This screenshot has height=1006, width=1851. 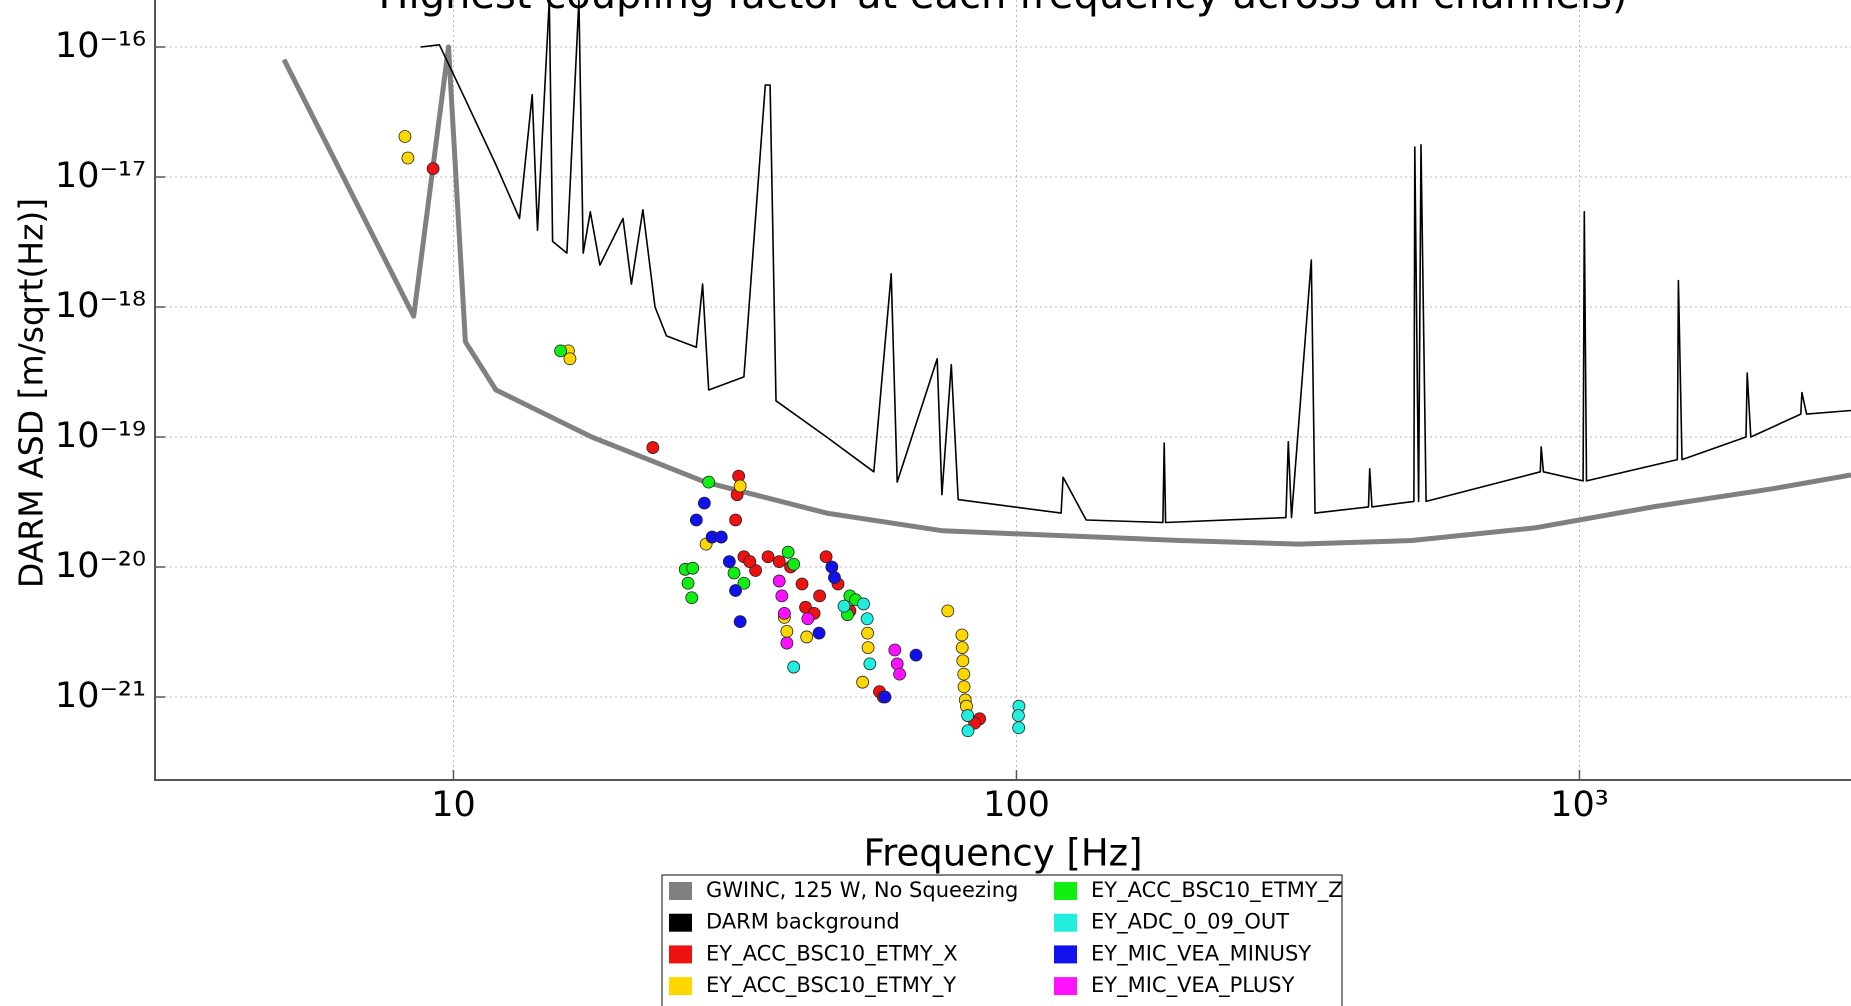 I want to click on legend-label: EY_MIC_VEA_PLUSY, so click(x=1193, y=985).